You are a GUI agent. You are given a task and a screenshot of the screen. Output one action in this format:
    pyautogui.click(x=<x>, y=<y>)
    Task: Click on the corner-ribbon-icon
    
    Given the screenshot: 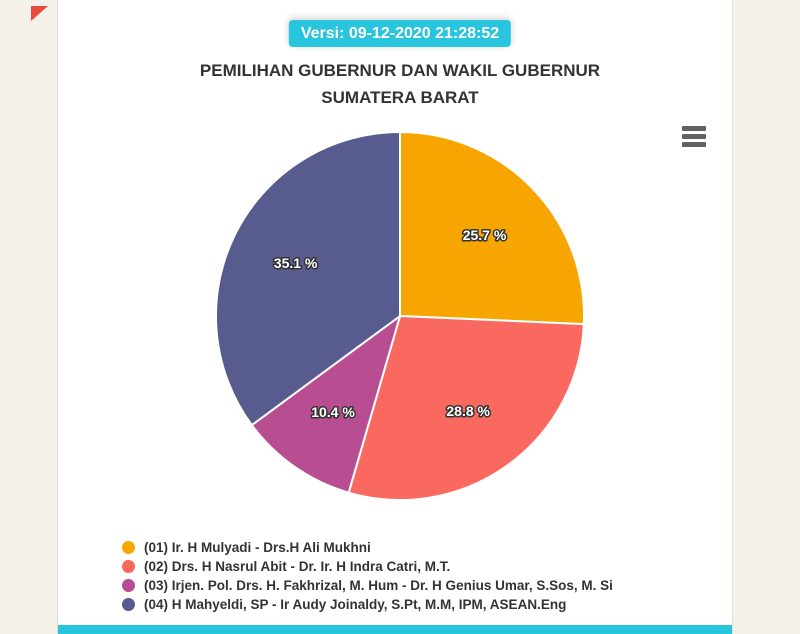 What is the action you would take?
    pyautogui.click(x=39, y=13)
    